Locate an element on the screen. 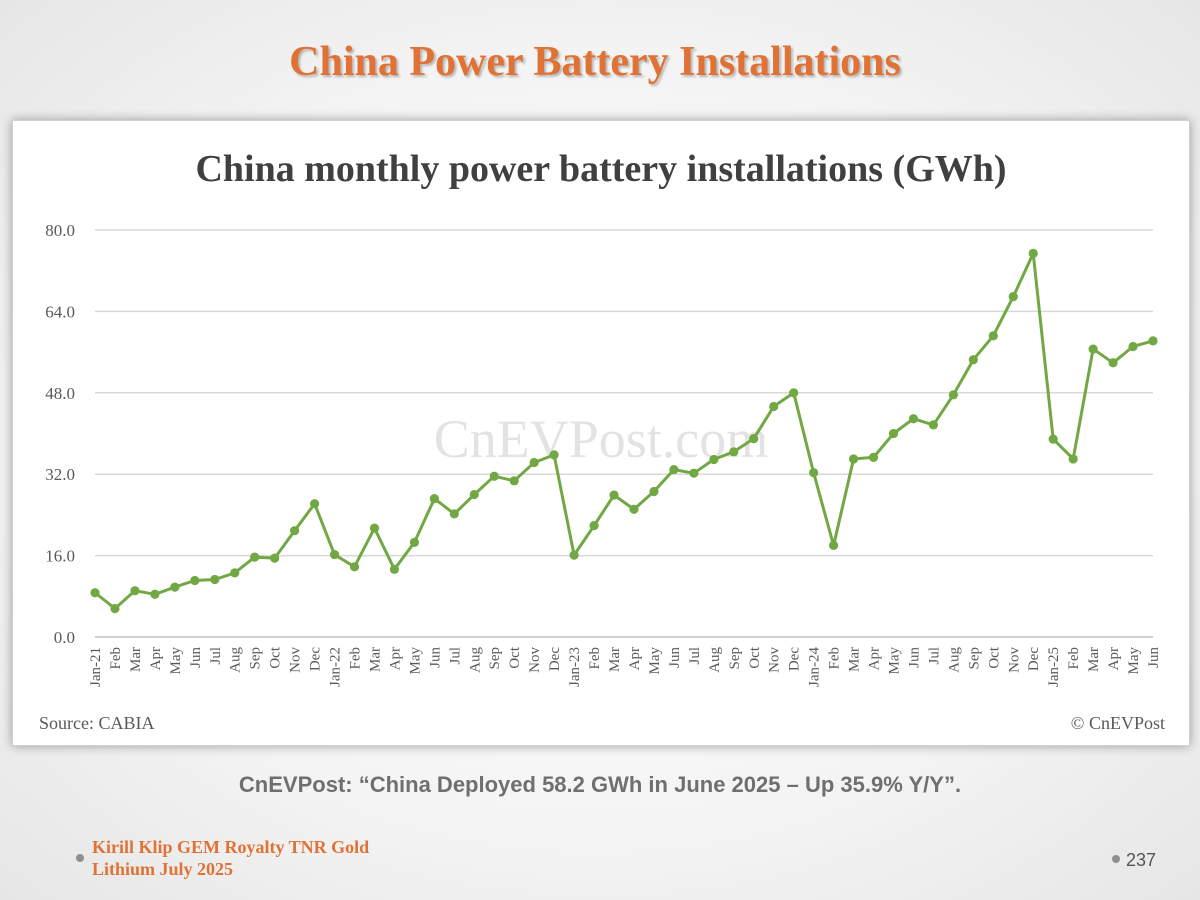 This screenshot has width=1200, height=900. y-axis-ticks: 80.0 64.0 48.0 32.0 16.0 0.0 is located at coordinates (60, 434).